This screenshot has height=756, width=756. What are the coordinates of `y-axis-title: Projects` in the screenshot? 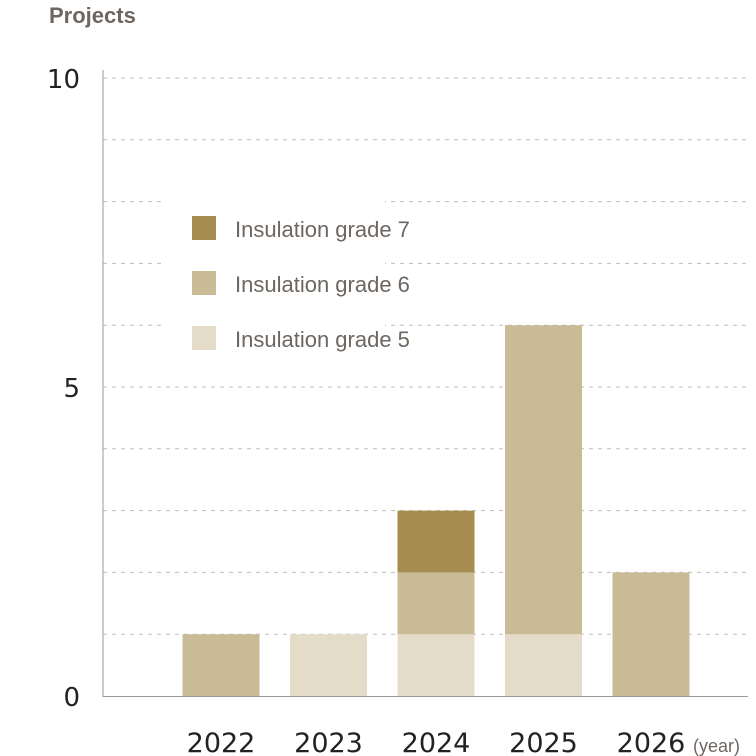 It's located at (92, 15).